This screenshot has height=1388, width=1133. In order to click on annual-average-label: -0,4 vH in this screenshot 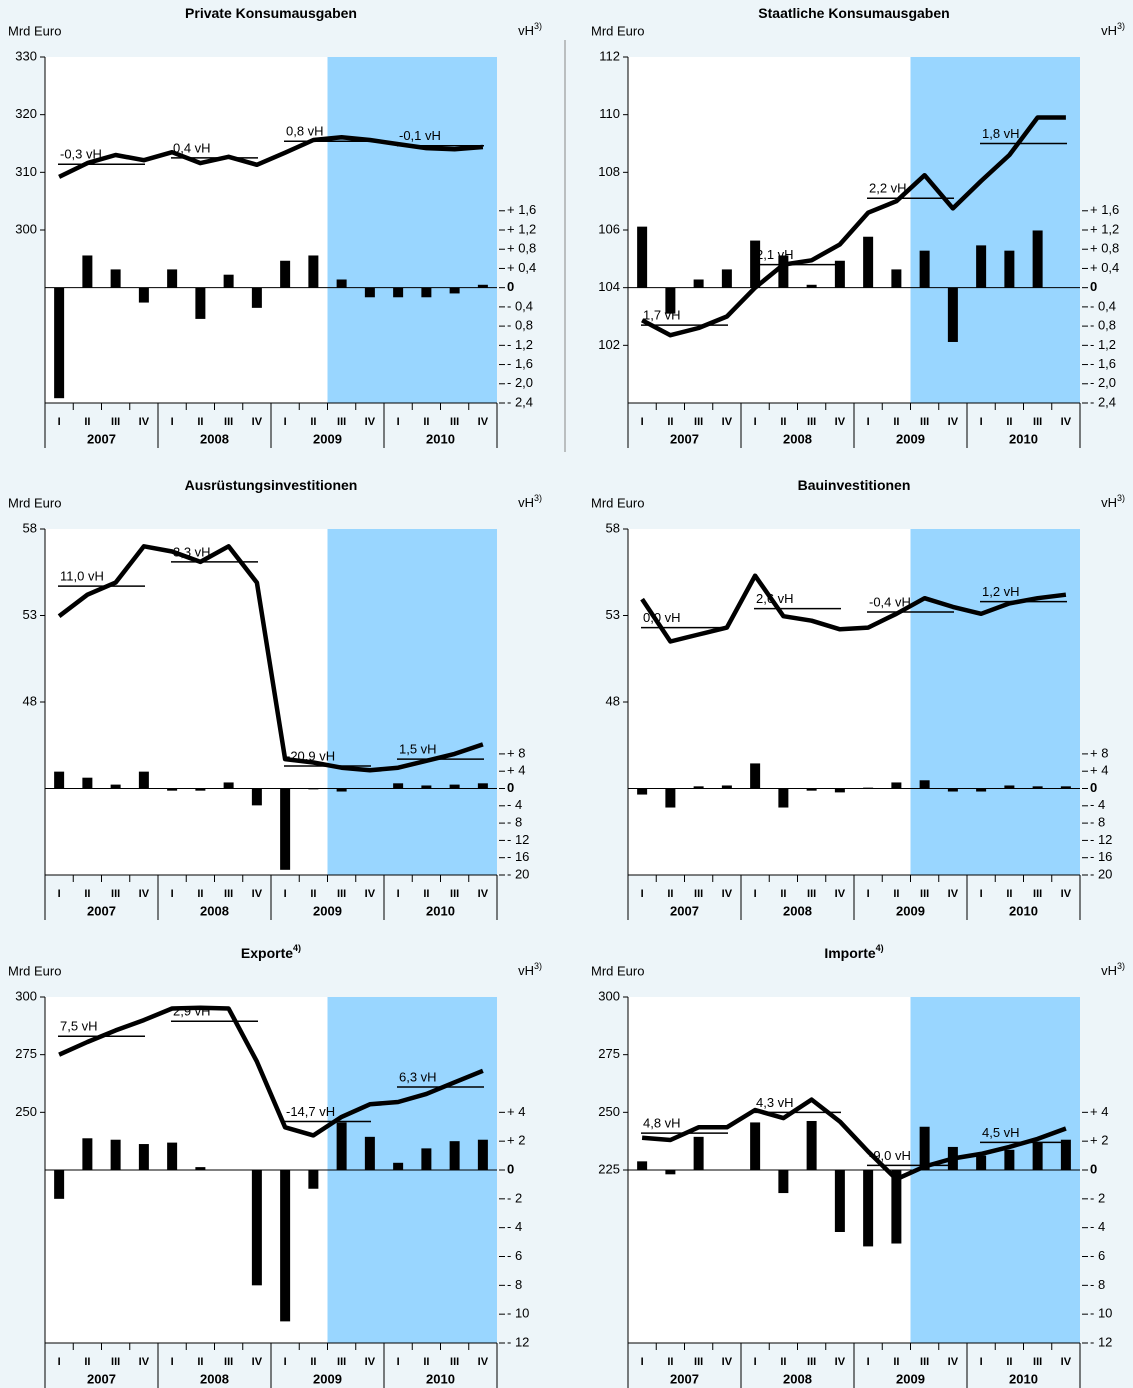, I will do `click(890, 601)`.